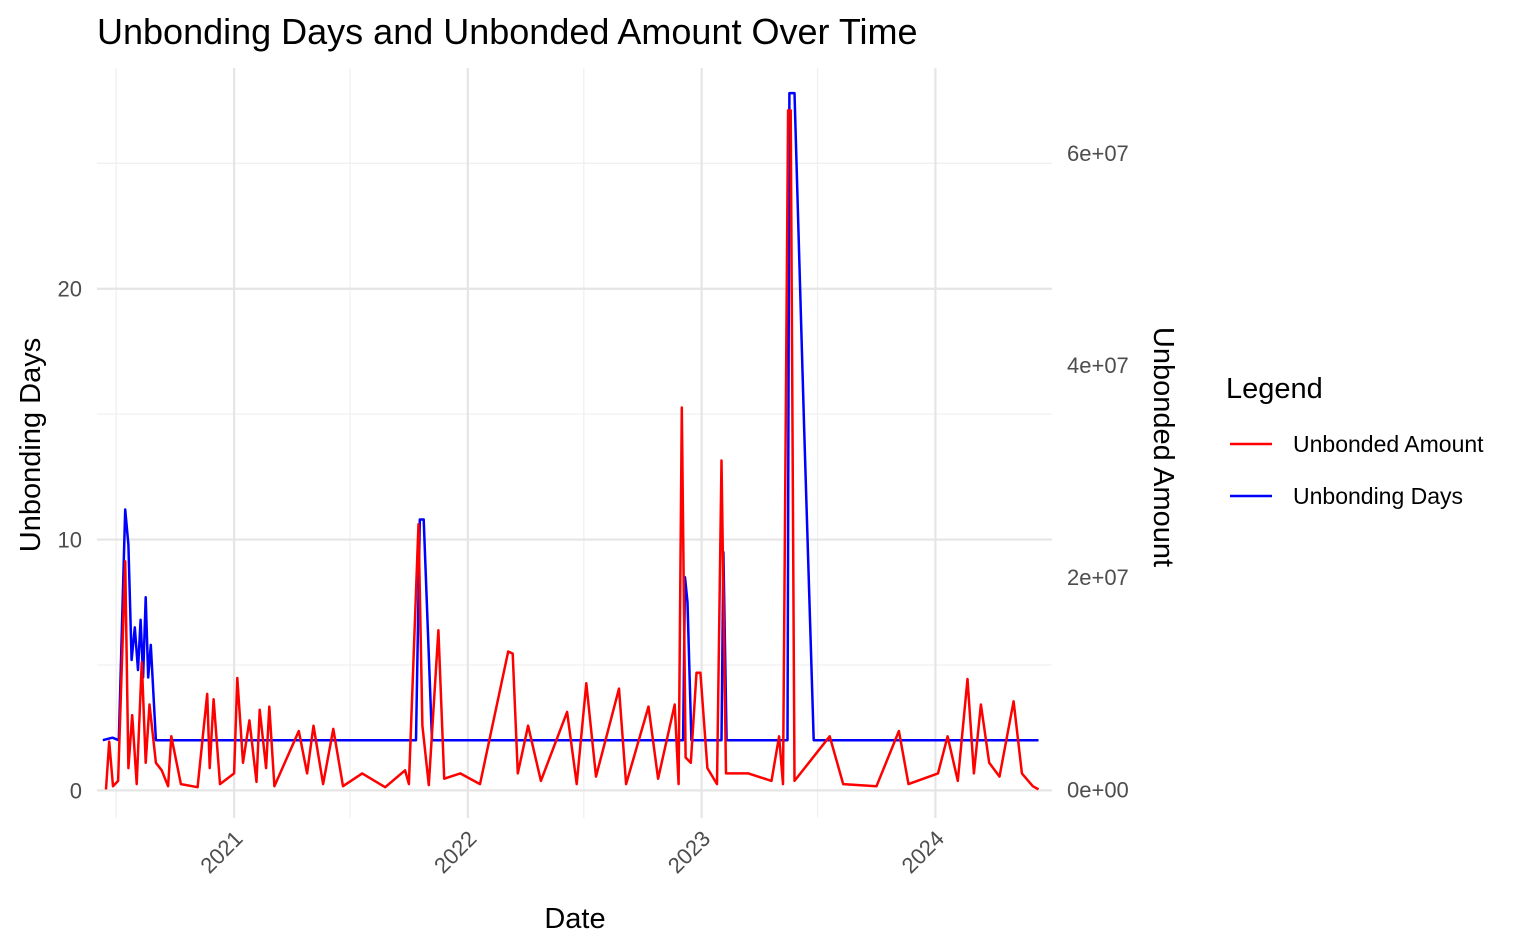 This screenshot has height=951, width=1540. I want to click on right-tick-label: 2e+07, so click(1098, 577).